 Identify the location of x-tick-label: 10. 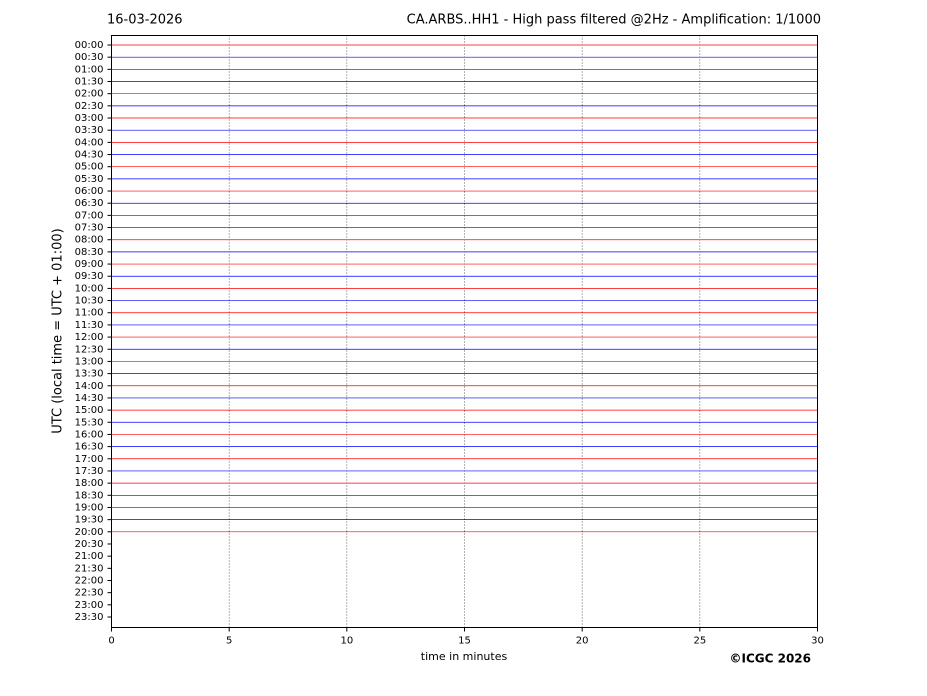
(346, 641).